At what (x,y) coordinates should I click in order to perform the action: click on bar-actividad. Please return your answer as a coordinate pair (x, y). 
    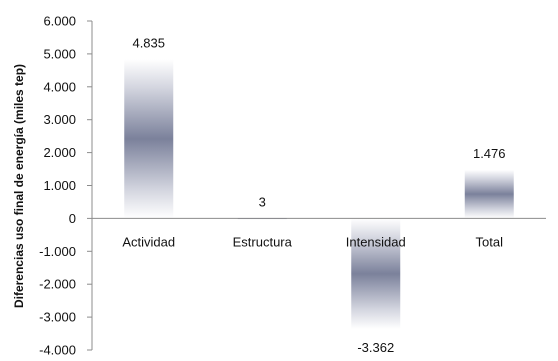
    Looking at the image, I should click on (149, 139).